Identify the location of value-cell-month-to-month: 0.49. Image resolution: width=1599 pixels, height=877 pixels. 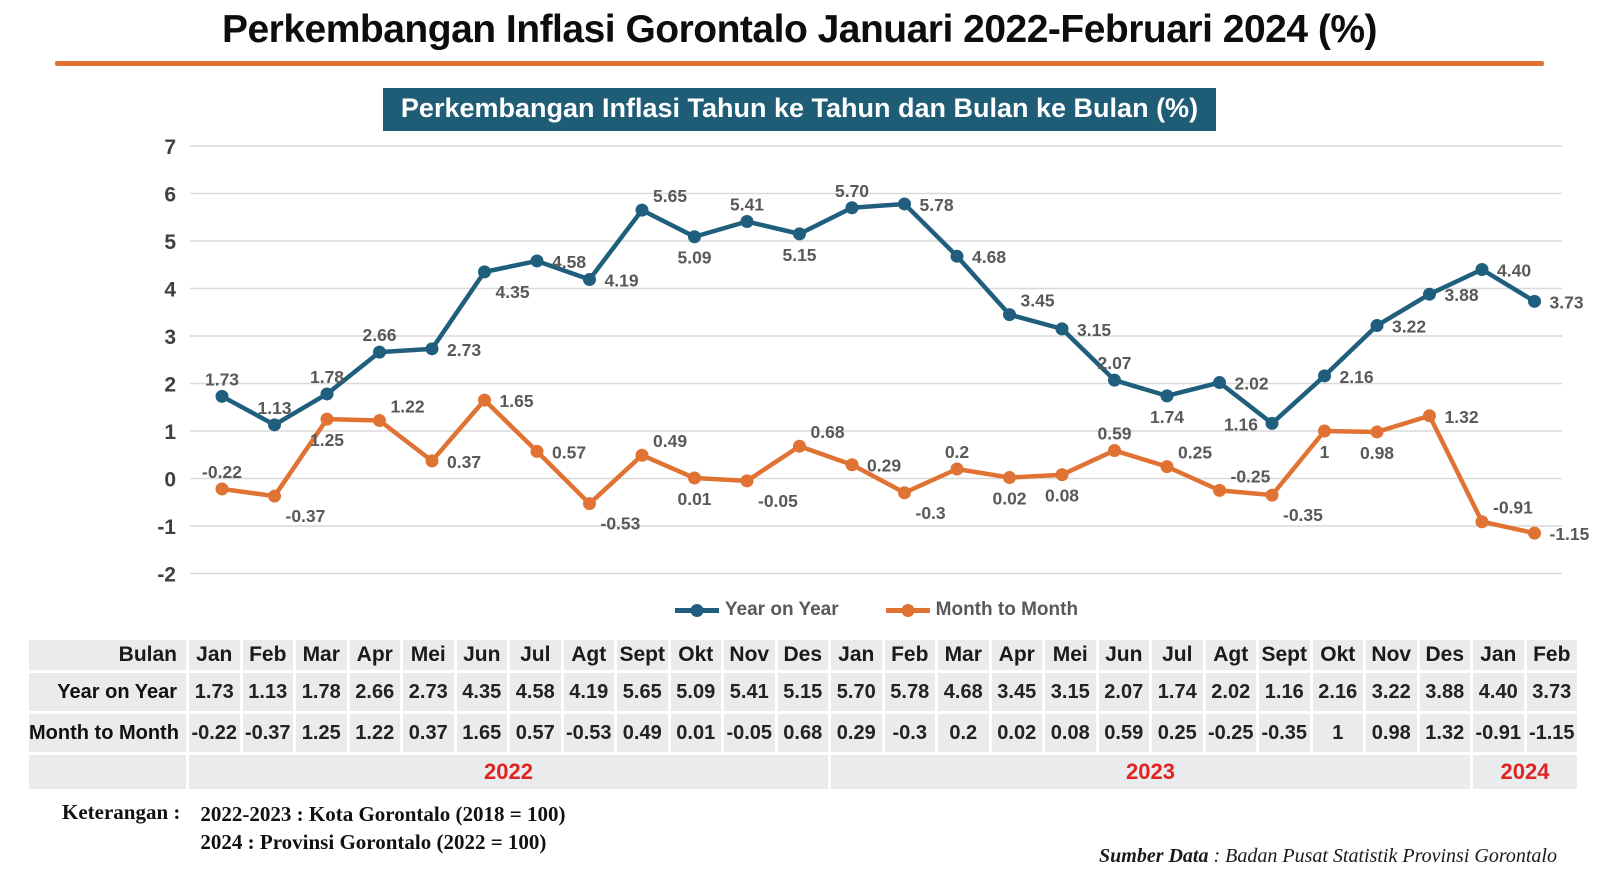
(642, 733).